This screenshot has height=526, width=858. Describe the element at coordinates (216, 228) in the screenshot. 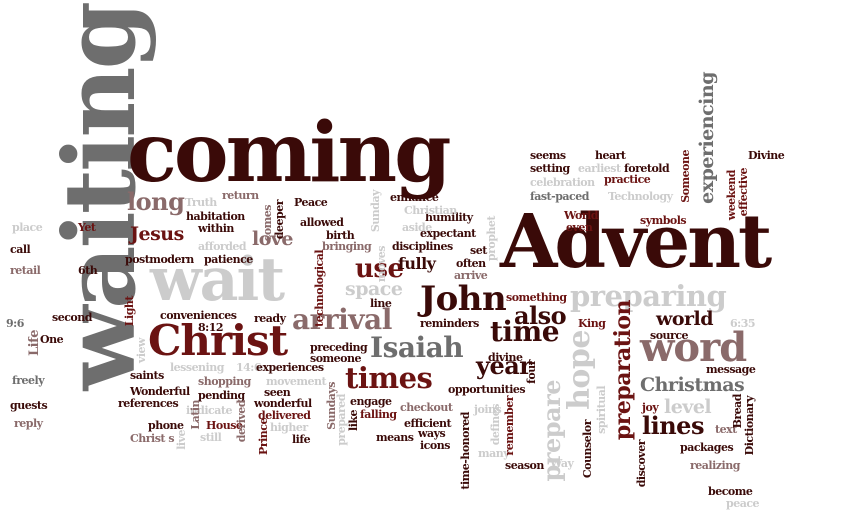

I see `word-within: within` at that location.